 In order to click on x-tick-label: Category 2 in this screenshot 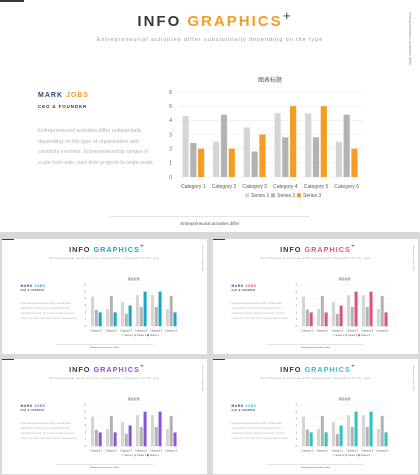, I will do `click(322, 331)`.